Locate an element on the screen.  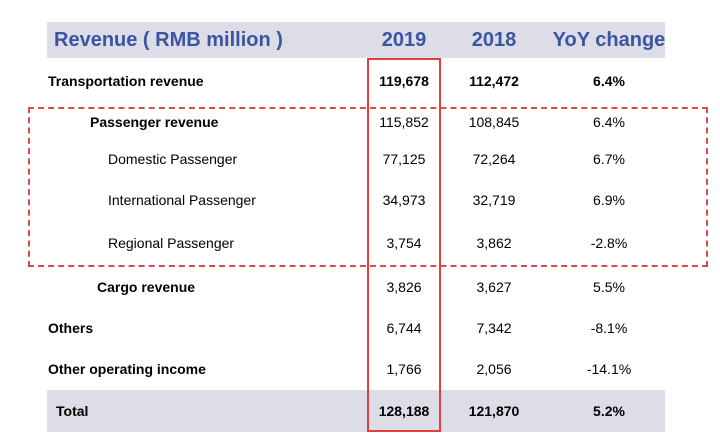
row-label-total: Total is located at coordinates (72, 411).